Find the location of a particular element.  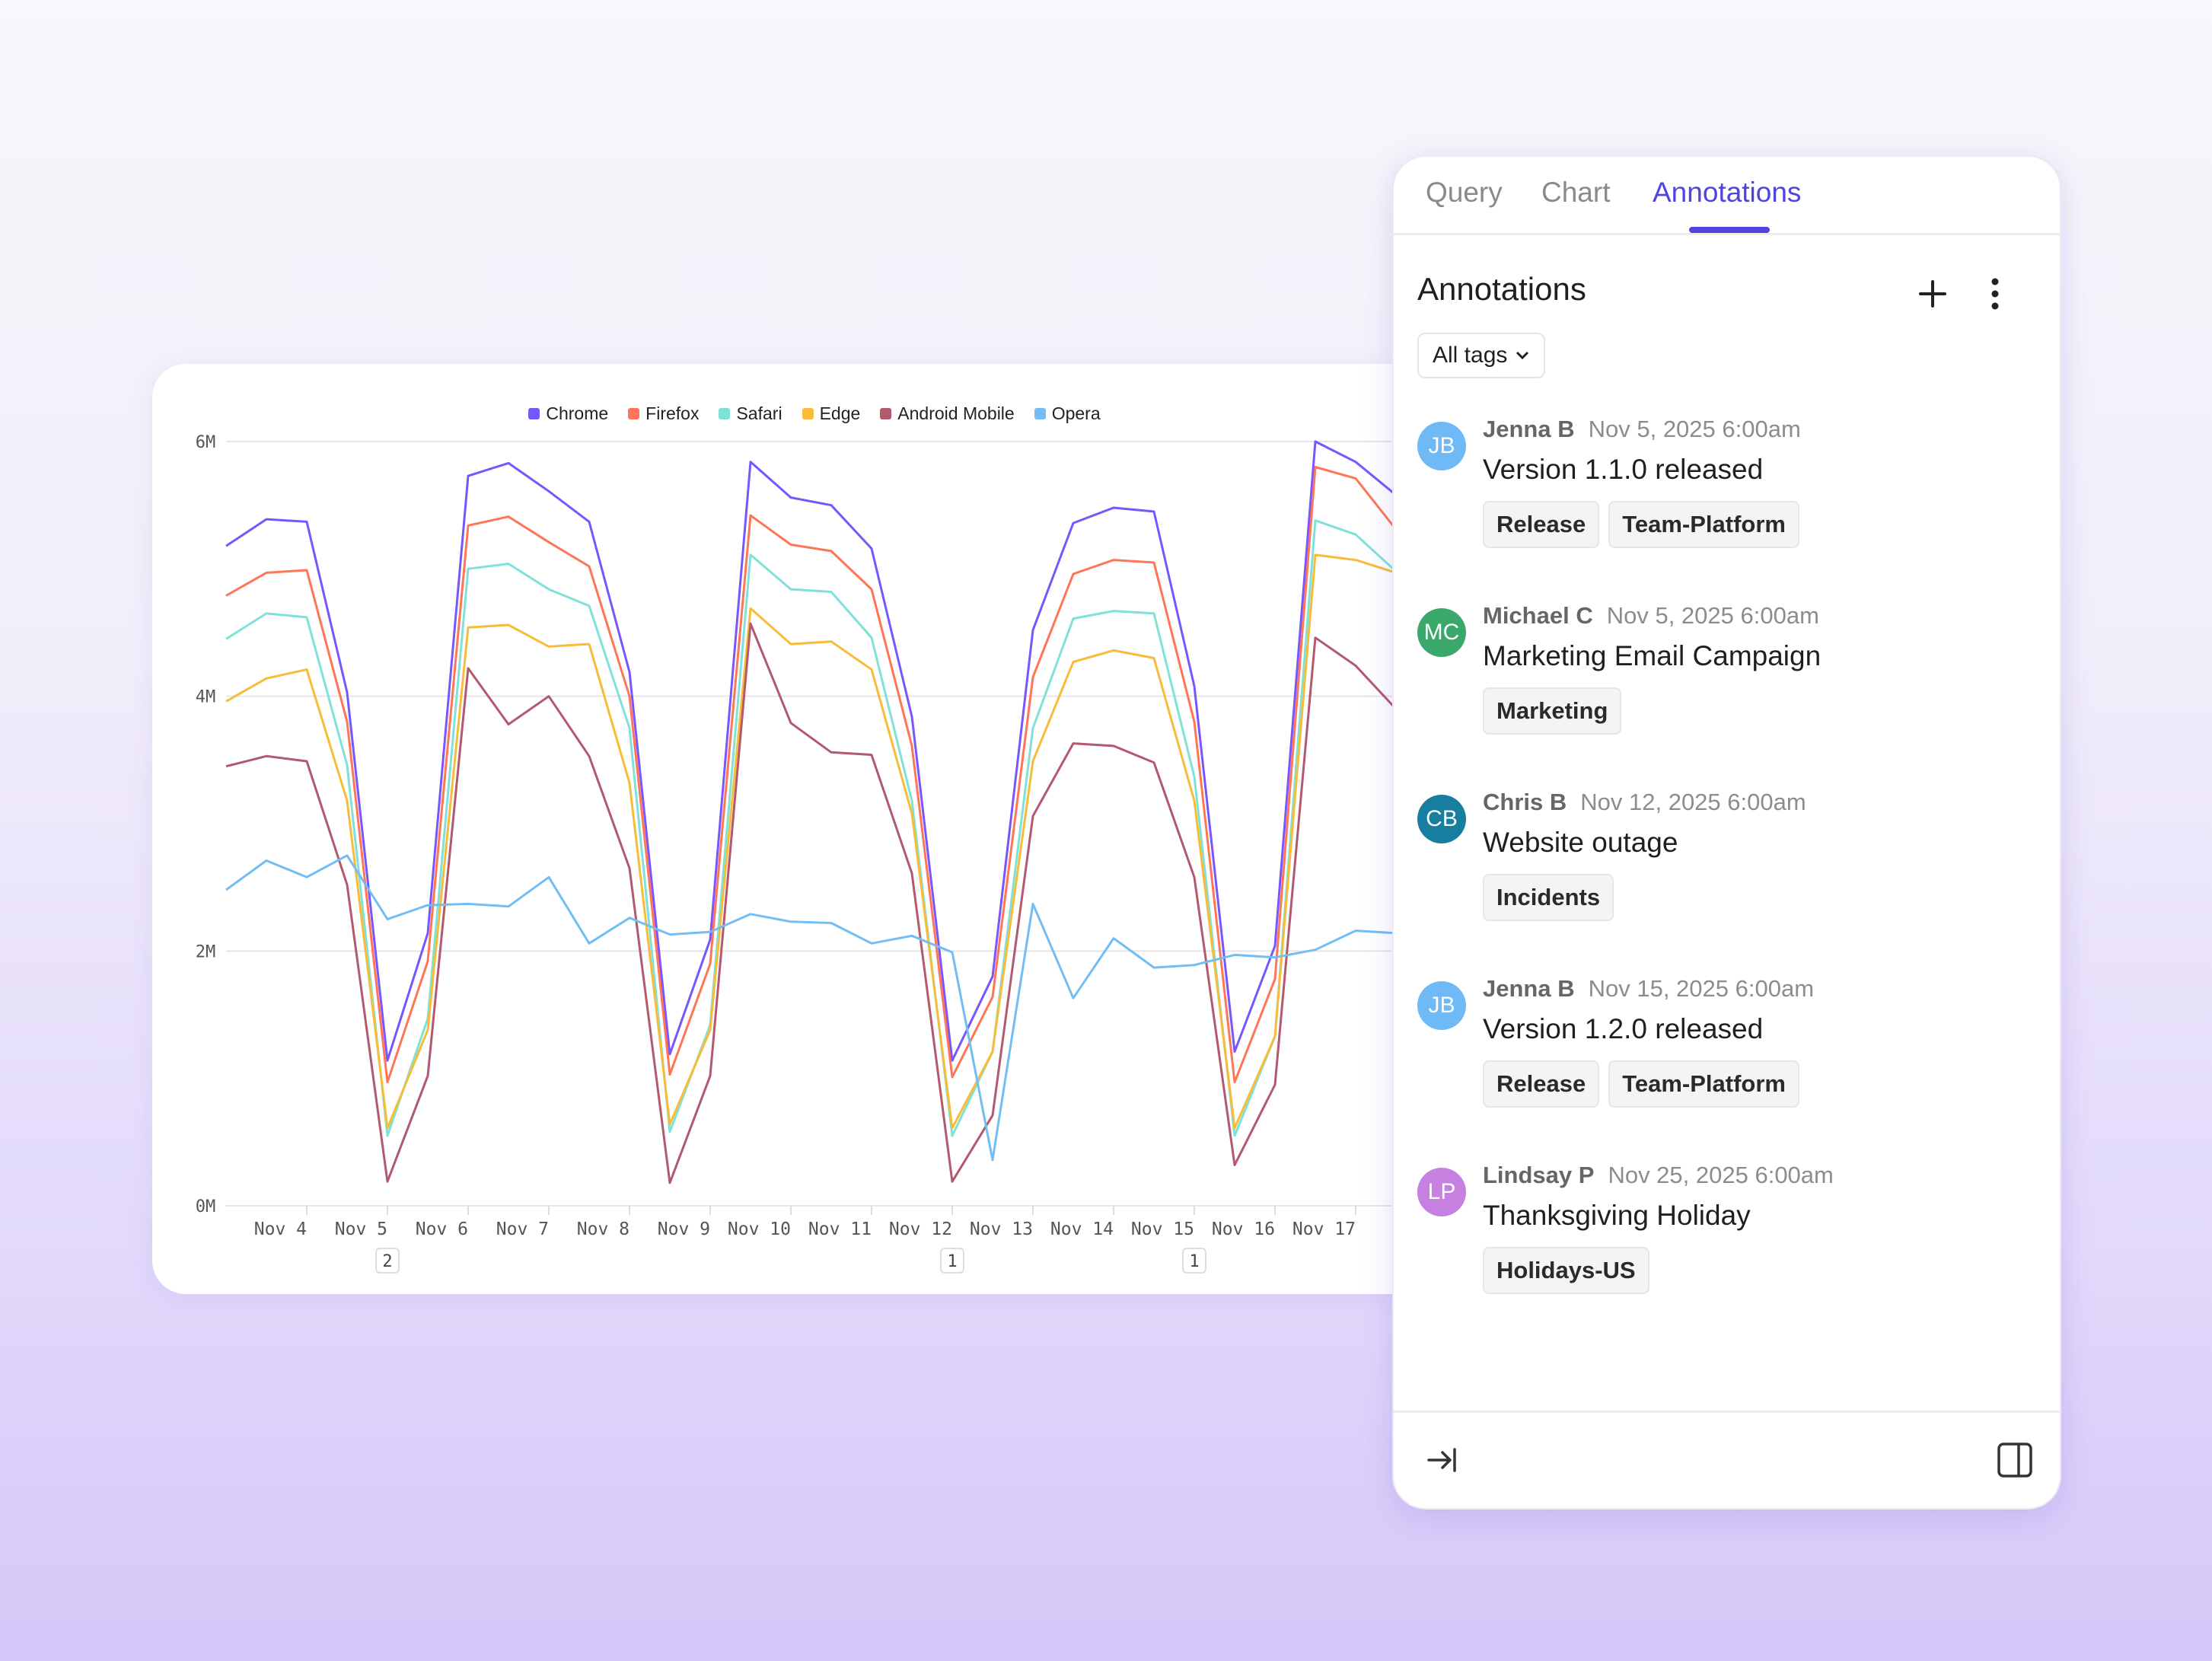

legend-item: Firefox is located at coordinates (663, 414).